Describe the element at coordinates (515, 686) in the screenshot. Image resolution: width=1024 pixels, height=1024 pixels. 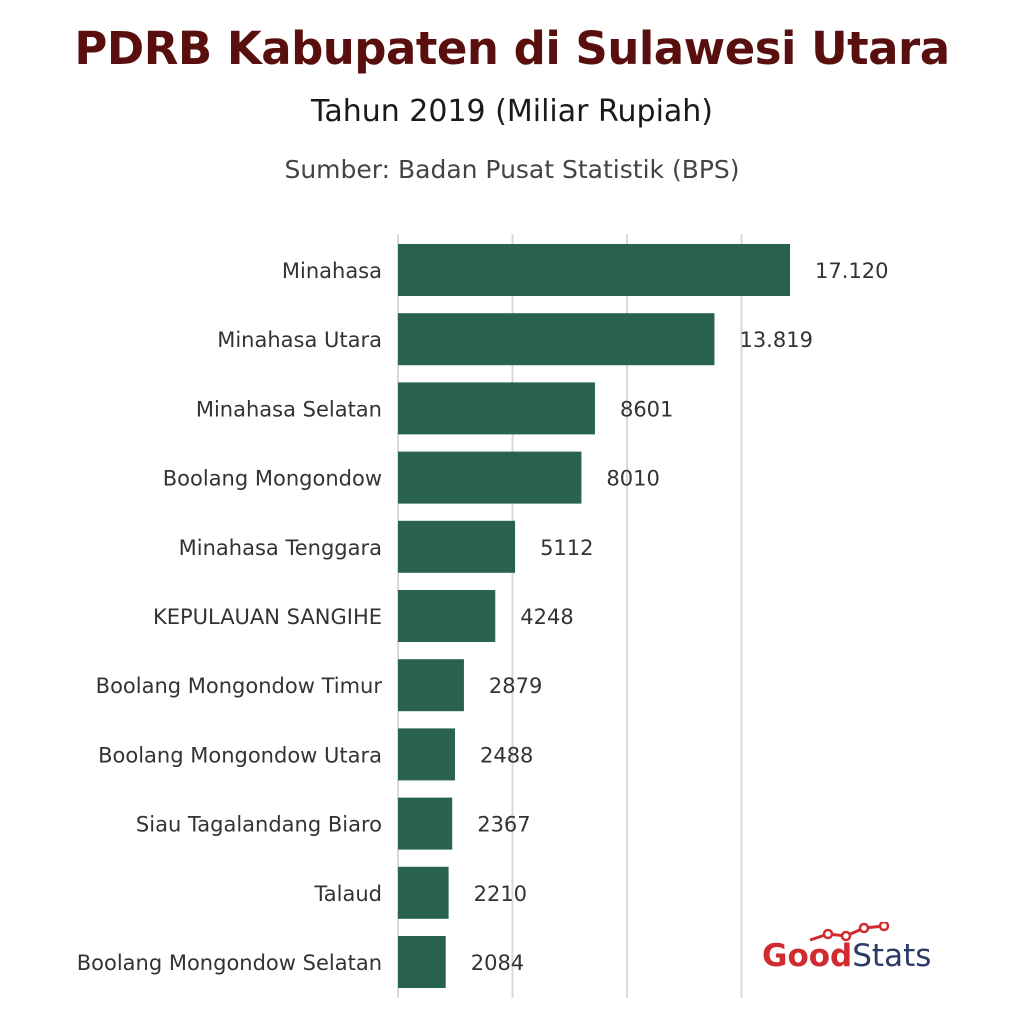
I see `value-label: 2879` at that location.